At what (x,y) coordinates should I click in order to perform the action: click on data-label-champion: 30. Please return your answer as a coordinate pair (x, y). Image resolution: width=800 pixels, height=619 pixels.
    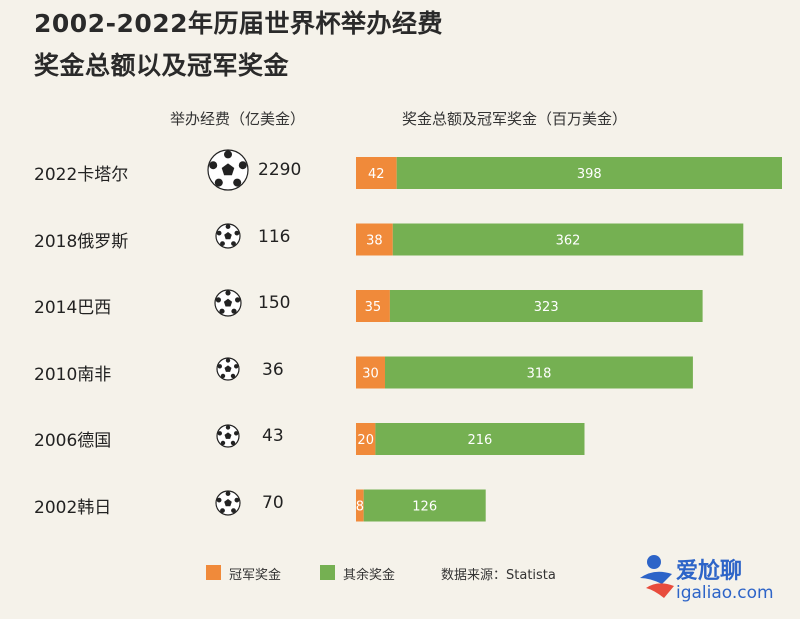
    Looking at the image, I should click on (370, 374).